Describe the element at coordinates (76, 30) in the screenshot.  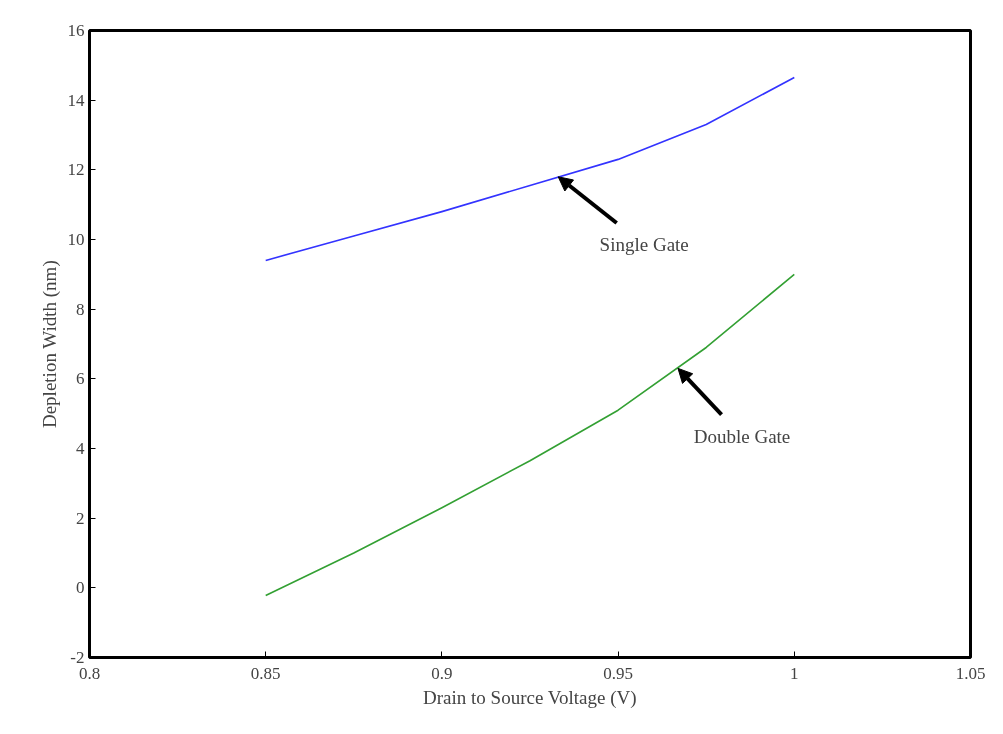
I see `y-tick-label: 16` at that location.